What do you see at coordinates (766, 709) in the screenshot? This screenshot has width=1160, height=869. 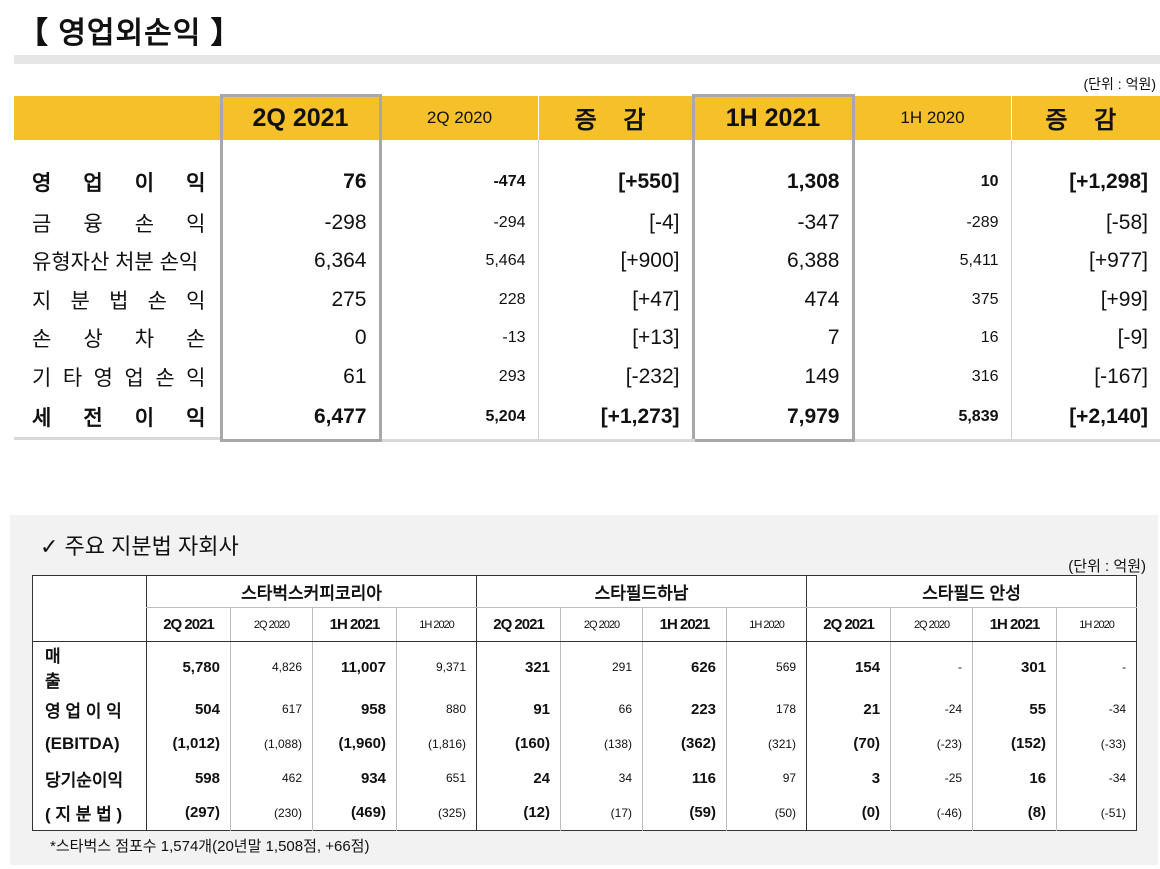 I see `cell-value: 178` at bounding box center [766, 709].